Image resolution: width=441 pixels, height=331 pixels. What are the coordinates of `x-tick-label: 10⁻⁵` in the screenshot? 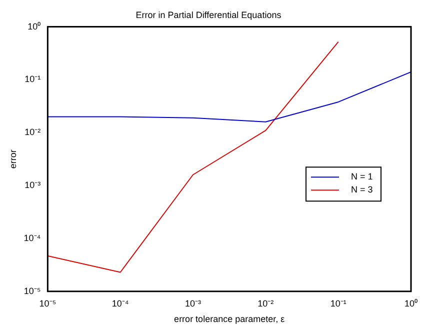 It's located at (47, 303).